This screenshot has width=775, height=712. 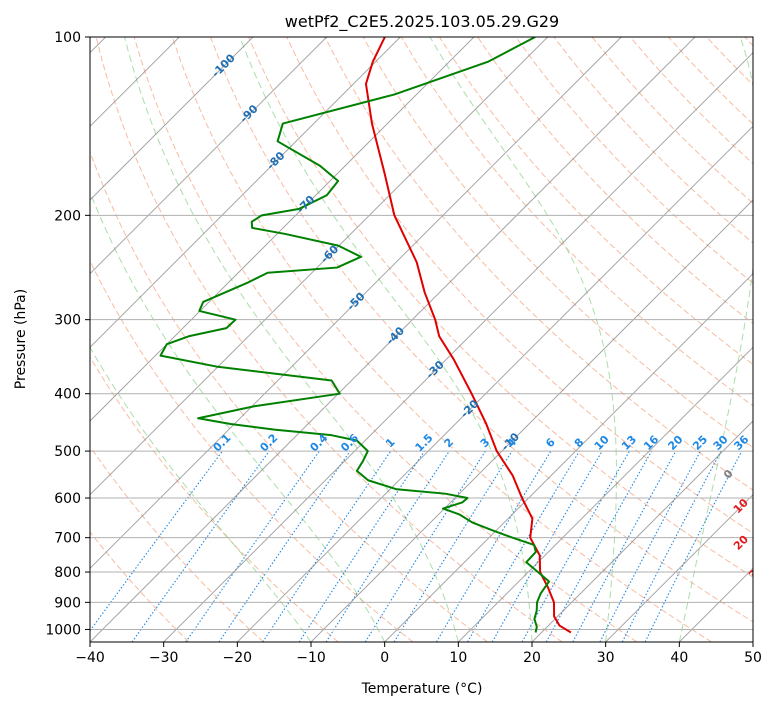 What do you see at coordinates (67, 38) in the screenshot?
I see `y-tick-label: 100` at bounding box center [67, 38].